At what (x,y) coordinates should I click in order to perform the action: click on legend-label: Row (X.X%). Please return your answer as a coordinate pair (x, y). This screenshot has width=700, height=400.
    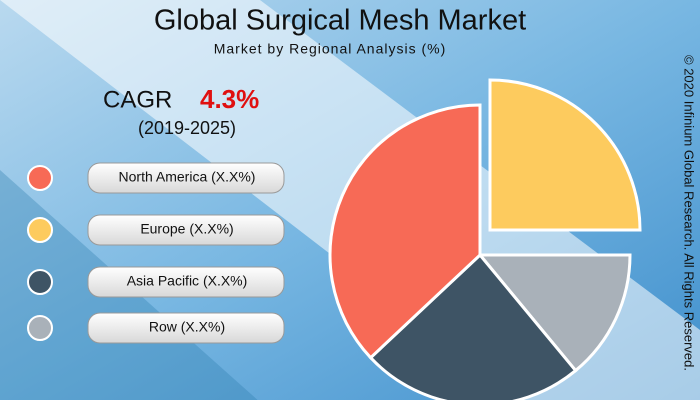
    Looking at the image, I should click on (187, 327).